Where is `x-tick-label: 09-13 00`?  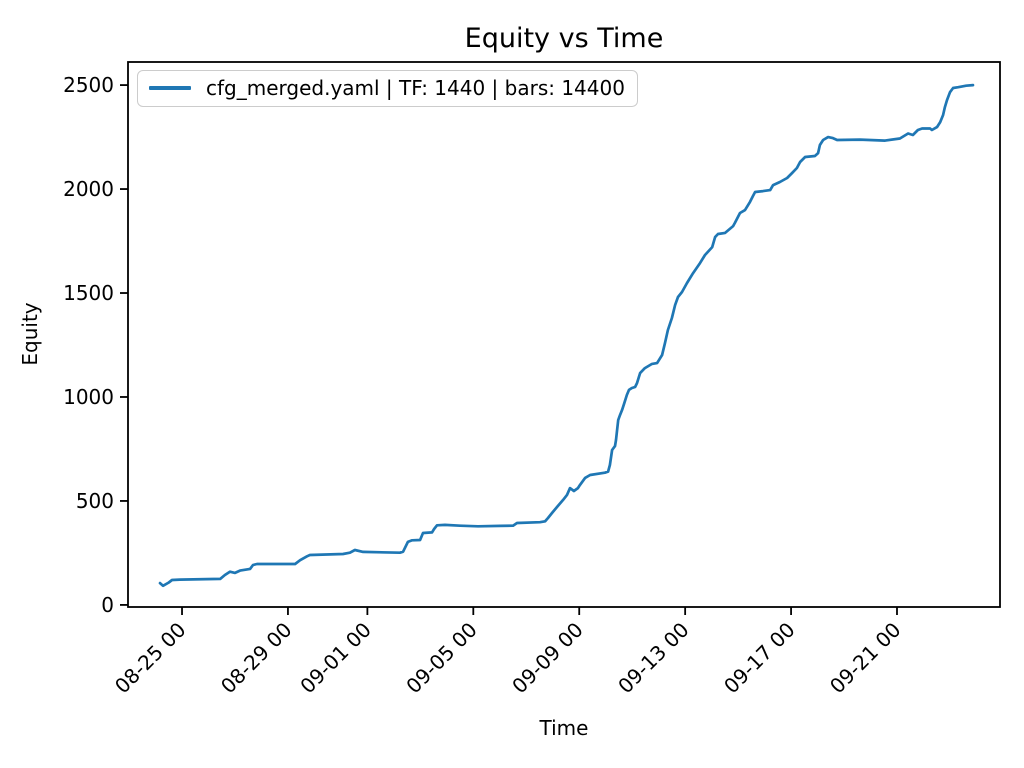 x-tick-label: 09-13 00 is located at coordinates (653, 658).